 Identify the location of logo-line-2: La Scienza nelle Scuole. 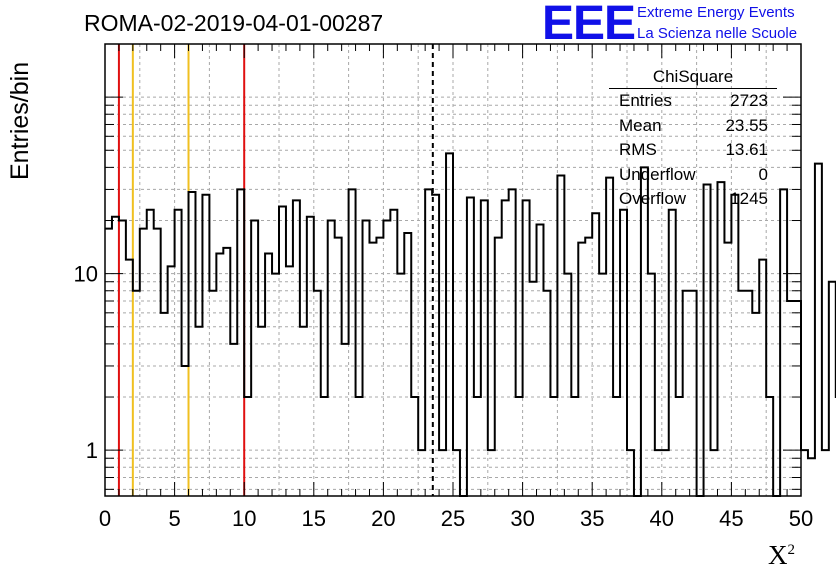
(717, 33).